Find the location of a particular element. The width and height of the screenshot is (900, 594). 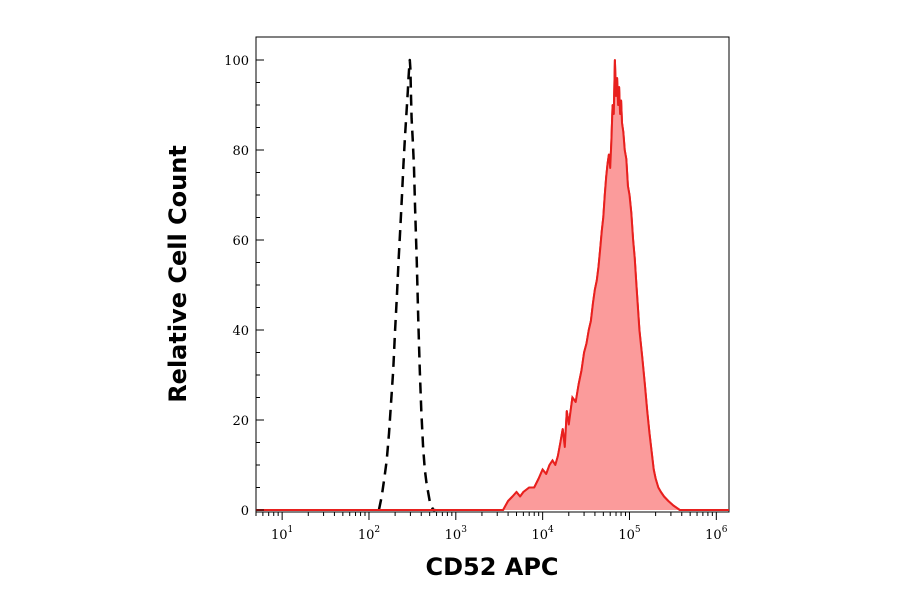

x-tick-label: 10⁶ is located at coordinates (716, 534).